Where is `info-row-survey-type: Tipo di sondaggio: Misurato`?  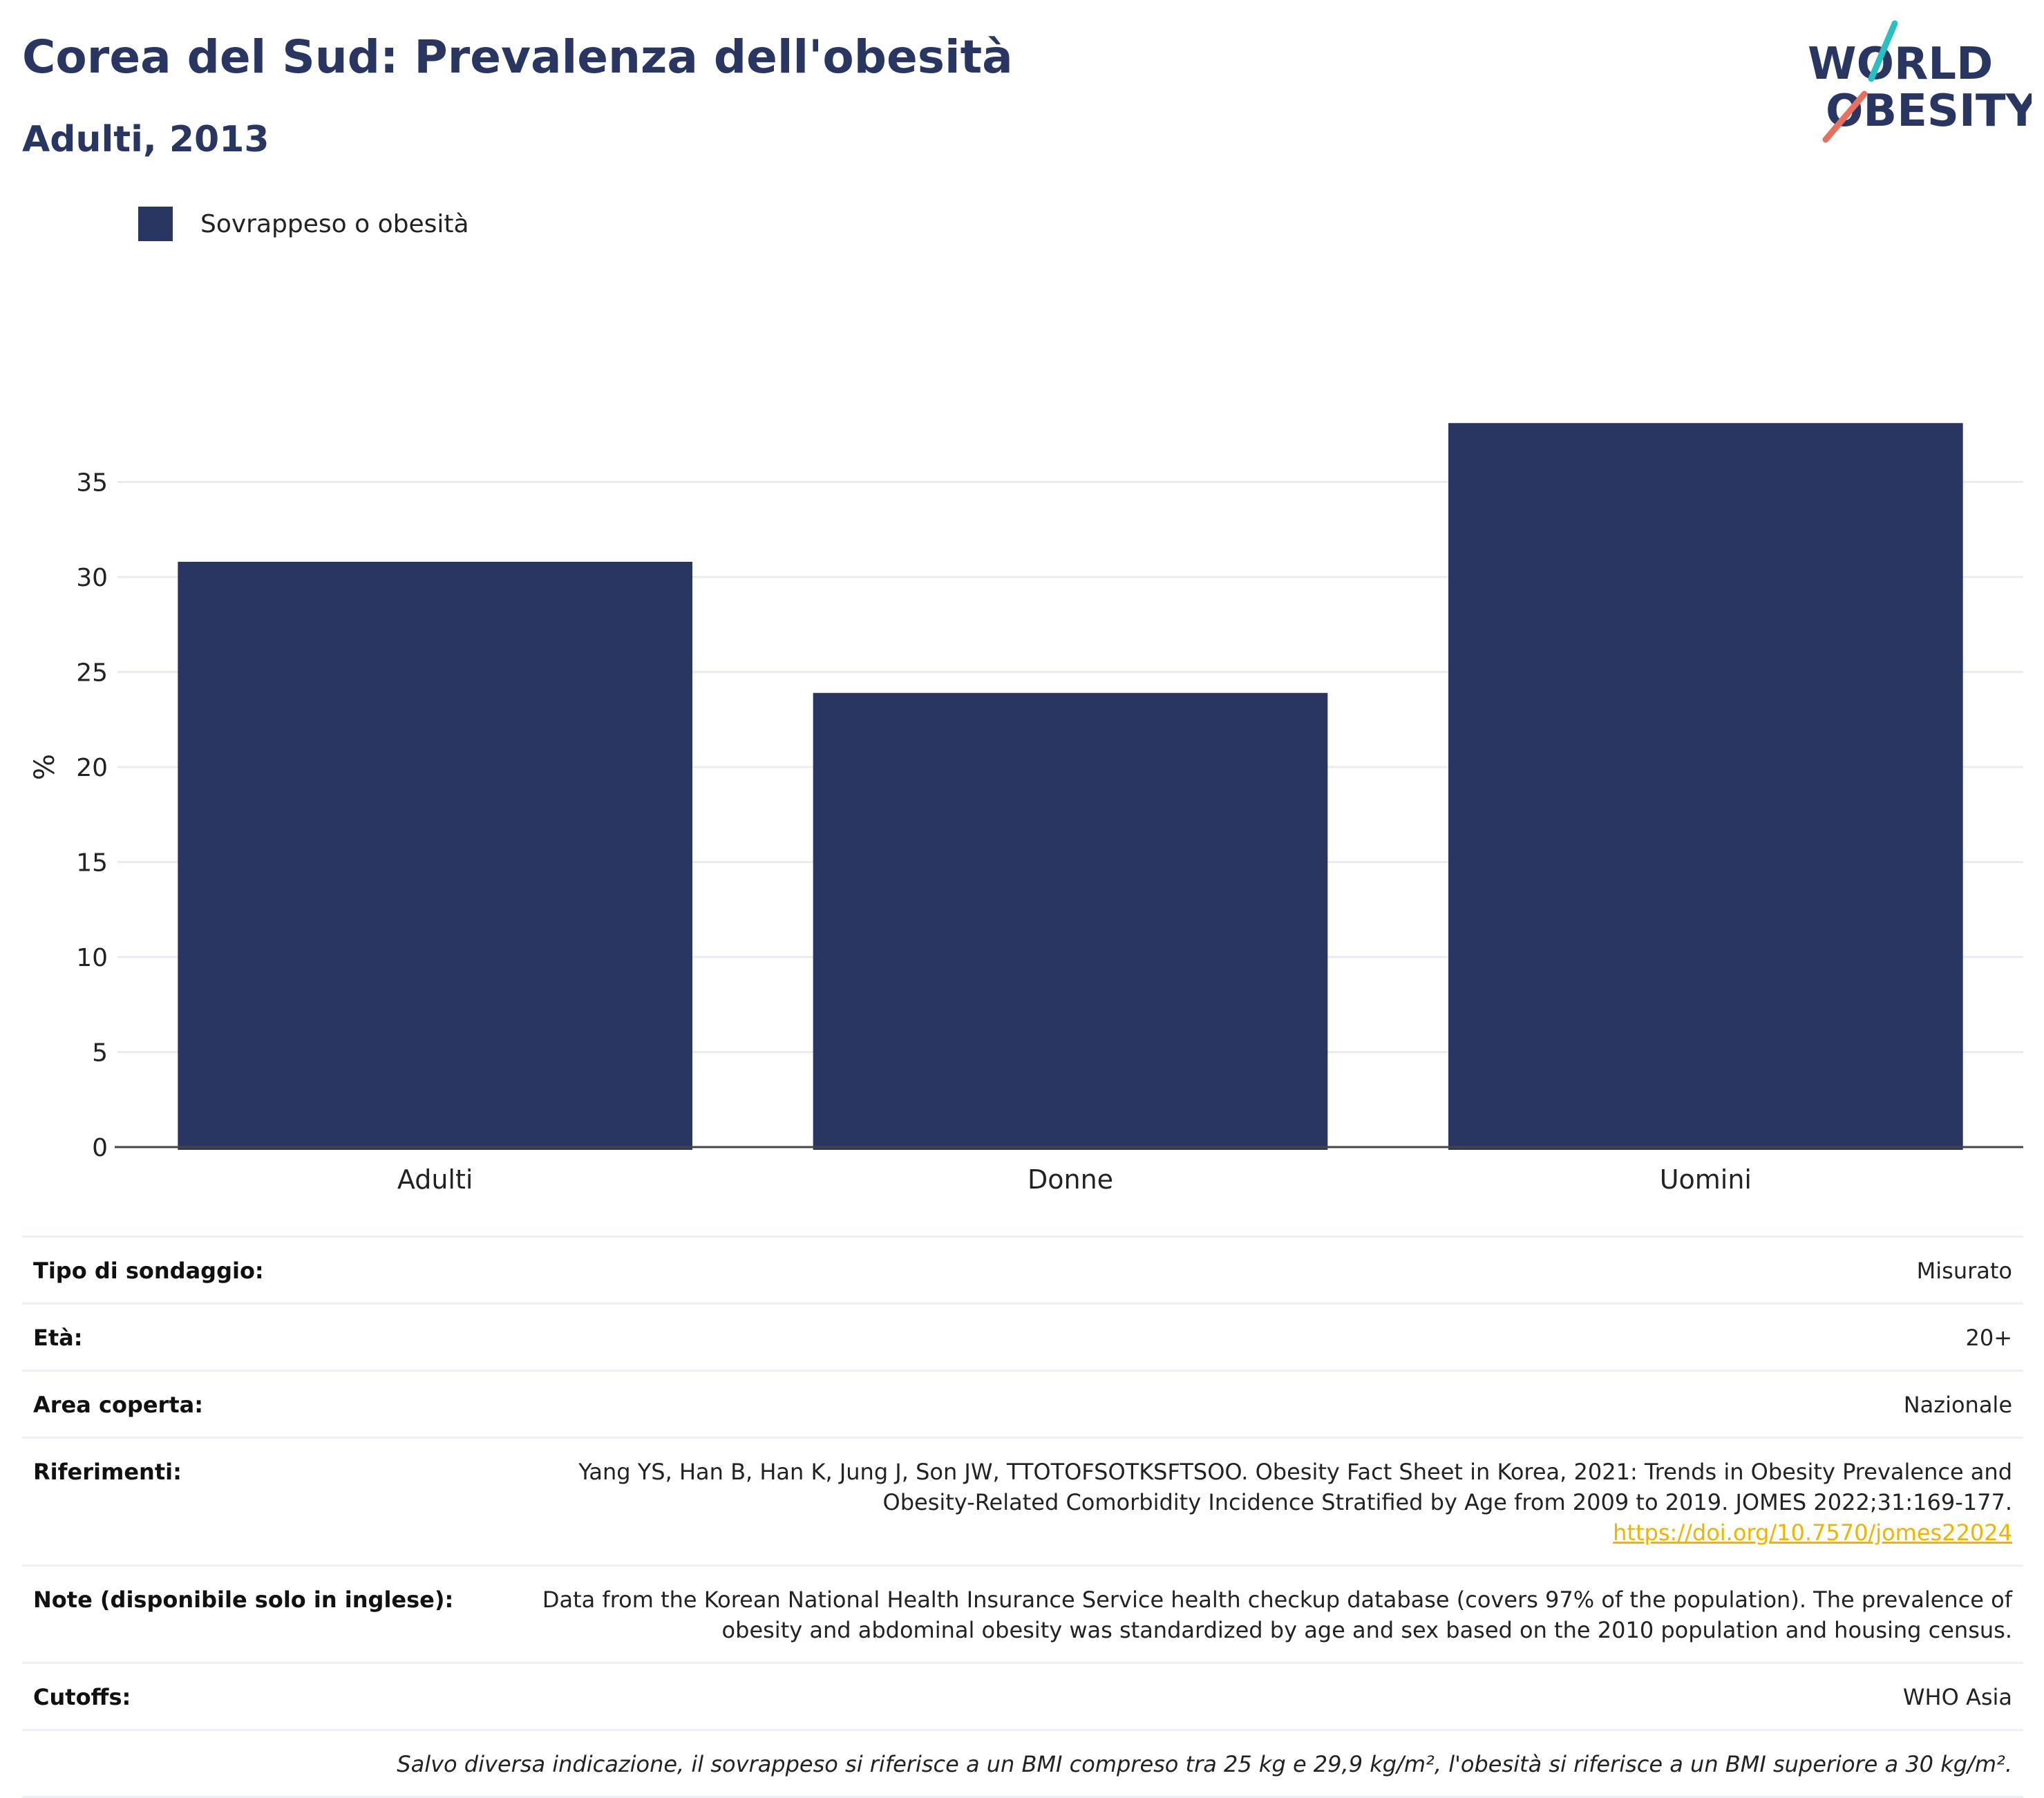
info-row-survey-type: Tipo di sondaggio: Misurato is located at coordinates (1022, 1270).